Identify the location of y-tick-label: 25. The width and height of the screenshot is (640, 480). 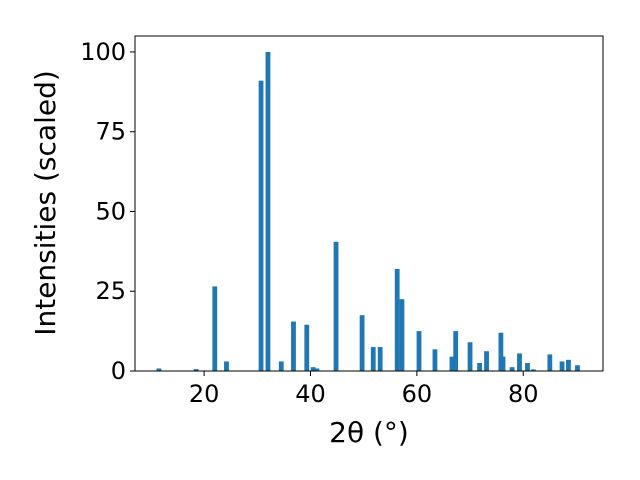
(110, 291).